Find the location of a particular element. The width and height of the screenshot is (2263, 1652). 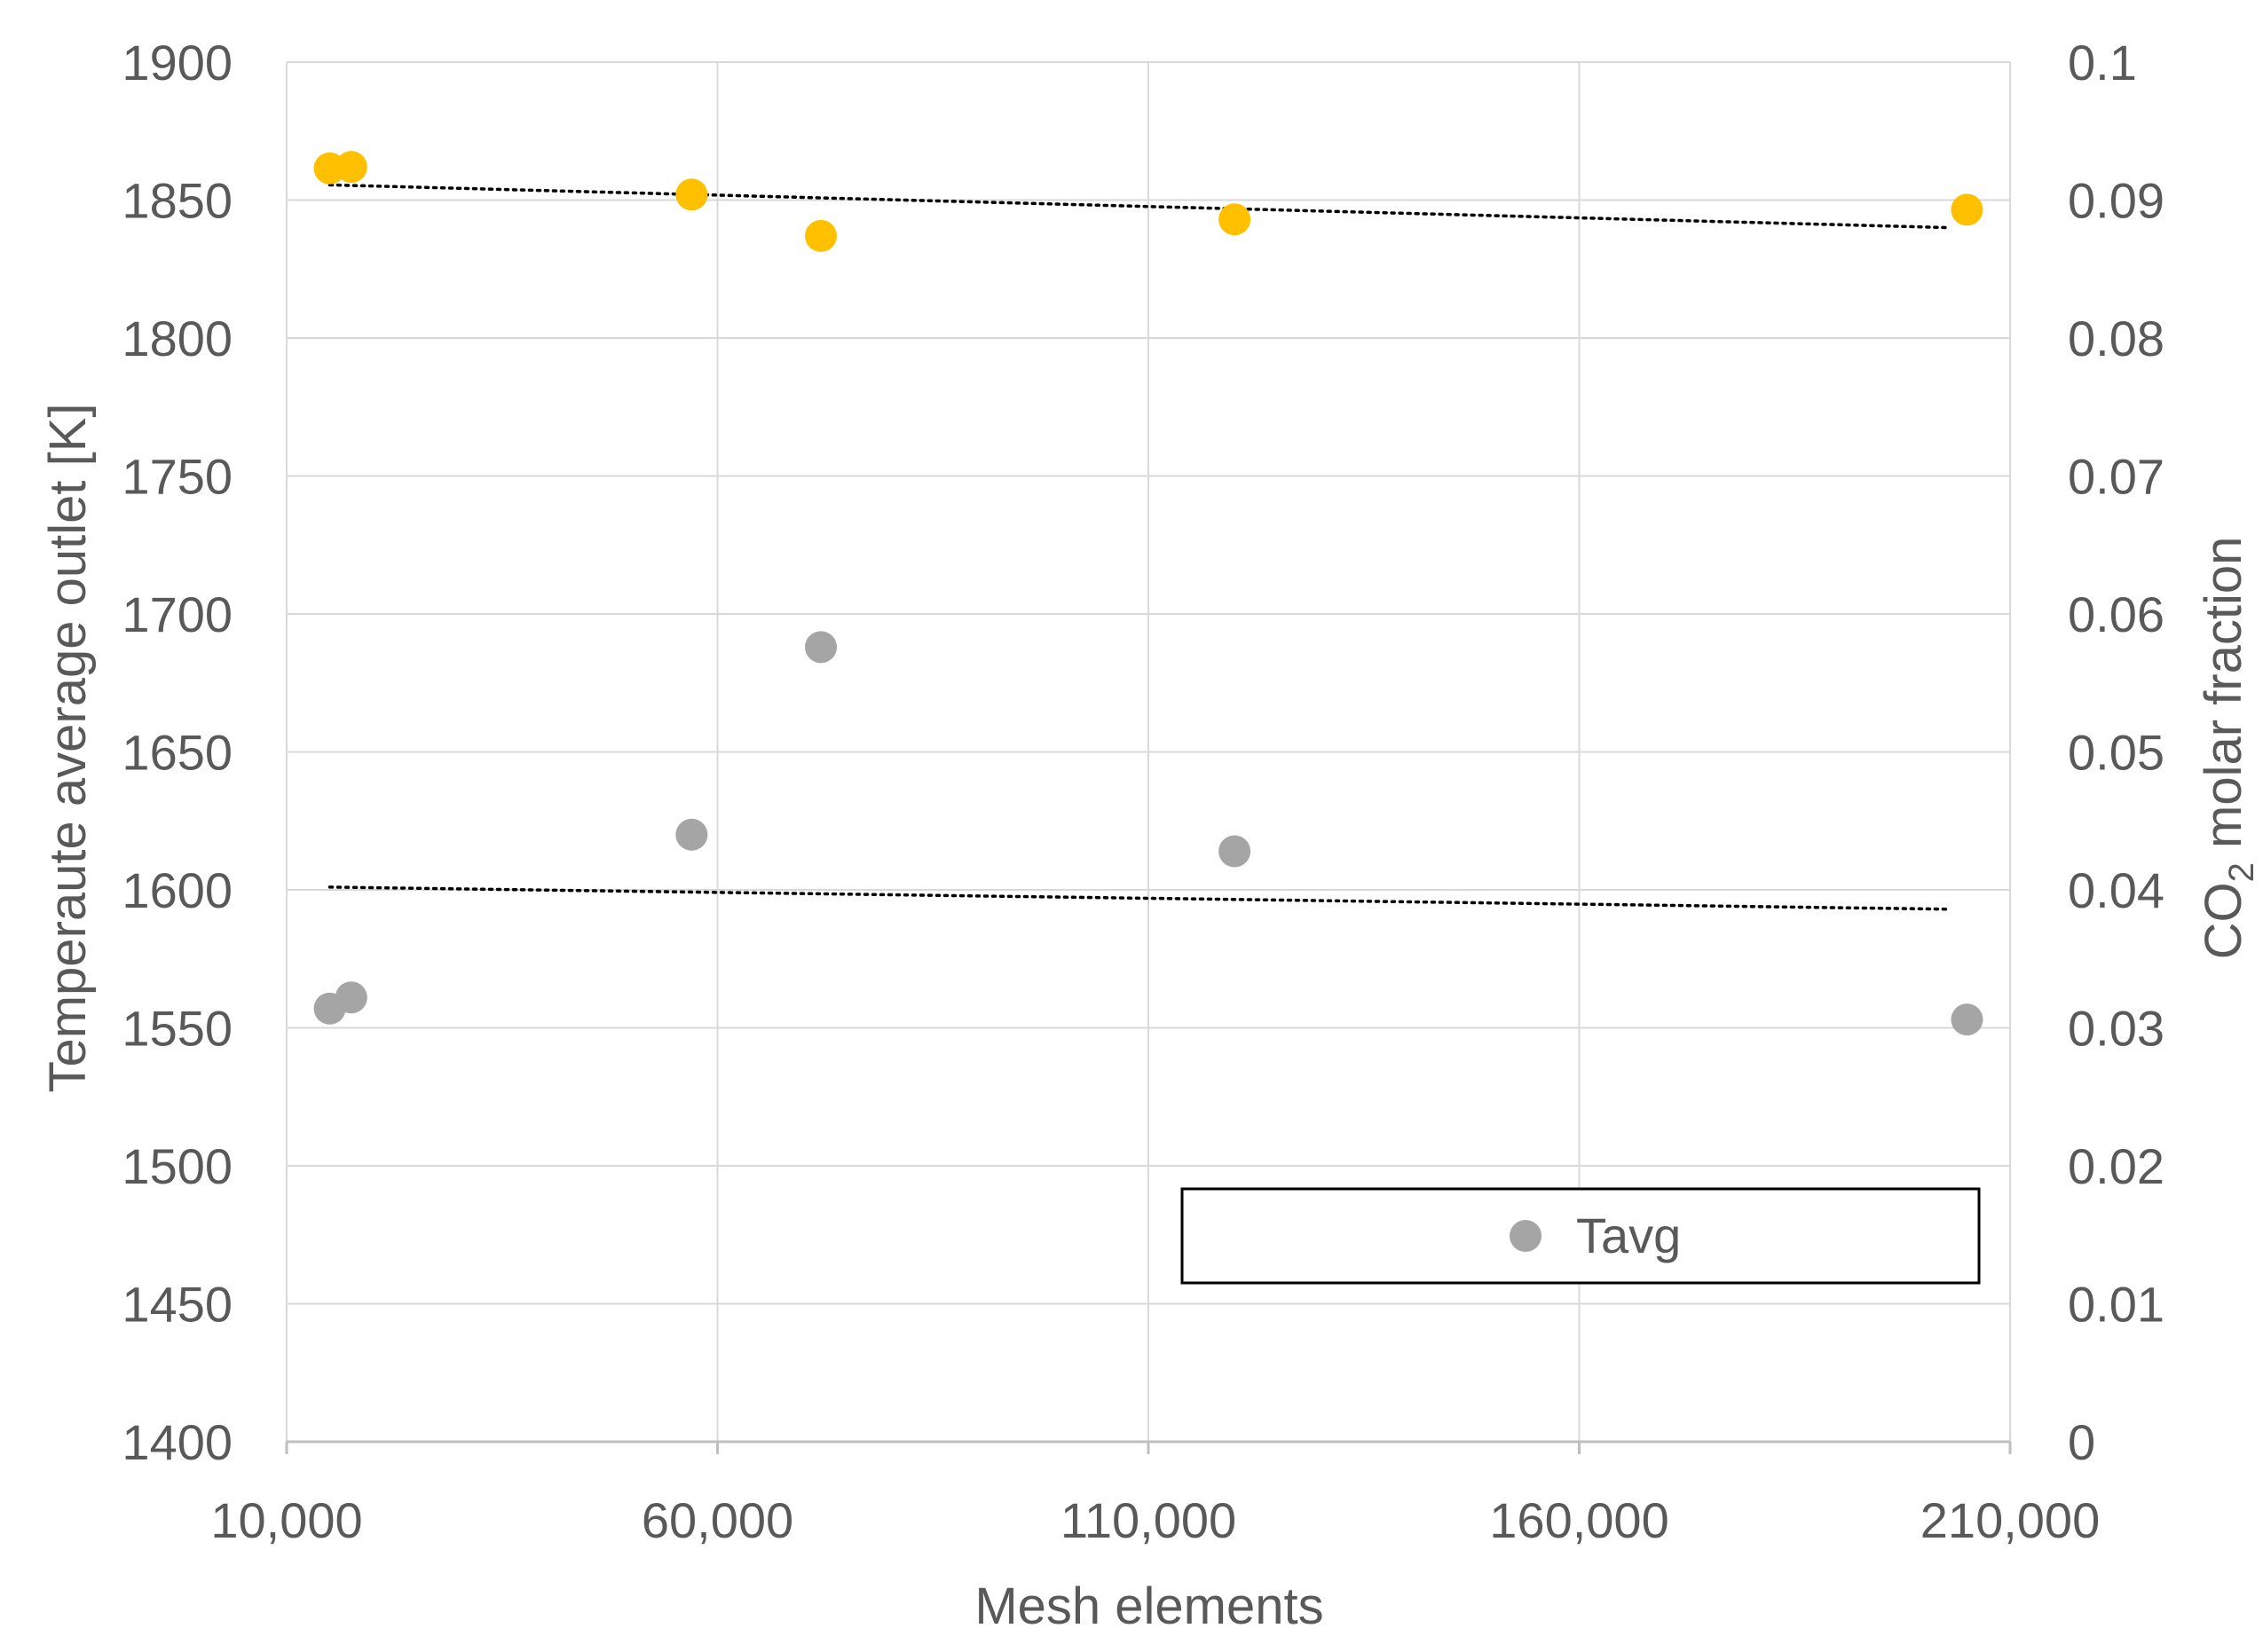

y2-tick-label: 0.05 is located at coordinates (2116, 753).